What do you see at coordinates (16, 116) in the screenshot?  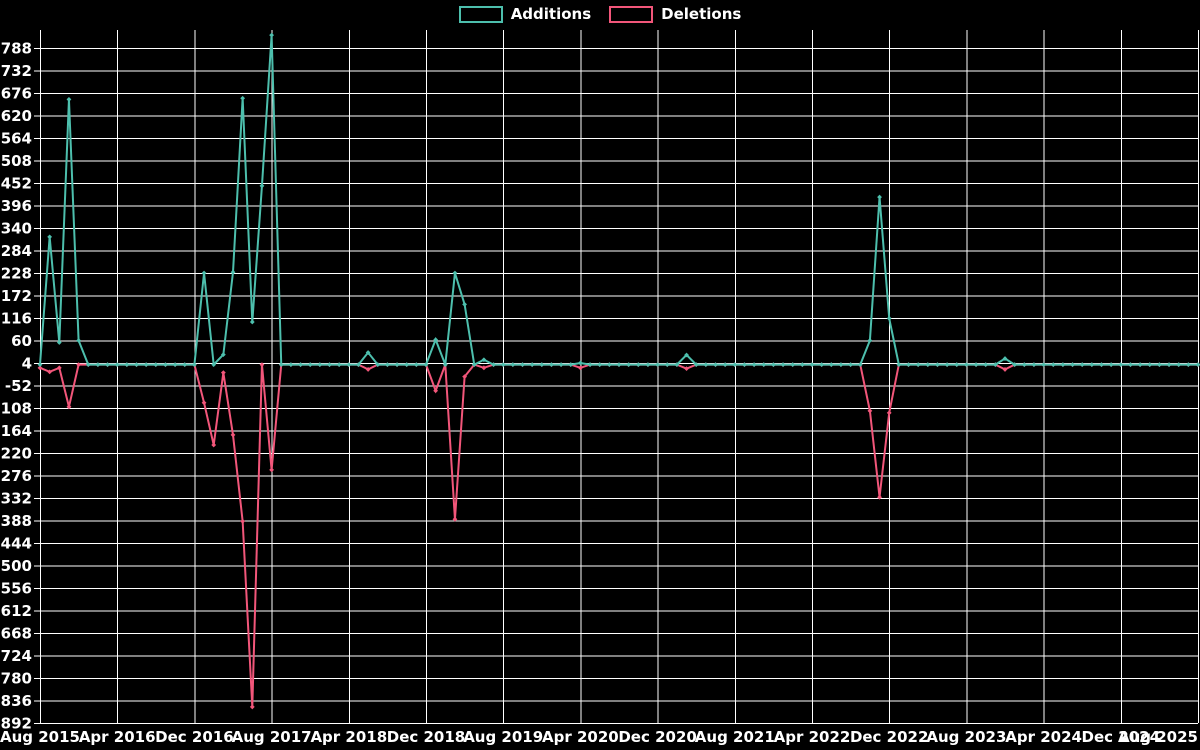 I see `y-tick-label: 620` at bounding box center [16, 116].